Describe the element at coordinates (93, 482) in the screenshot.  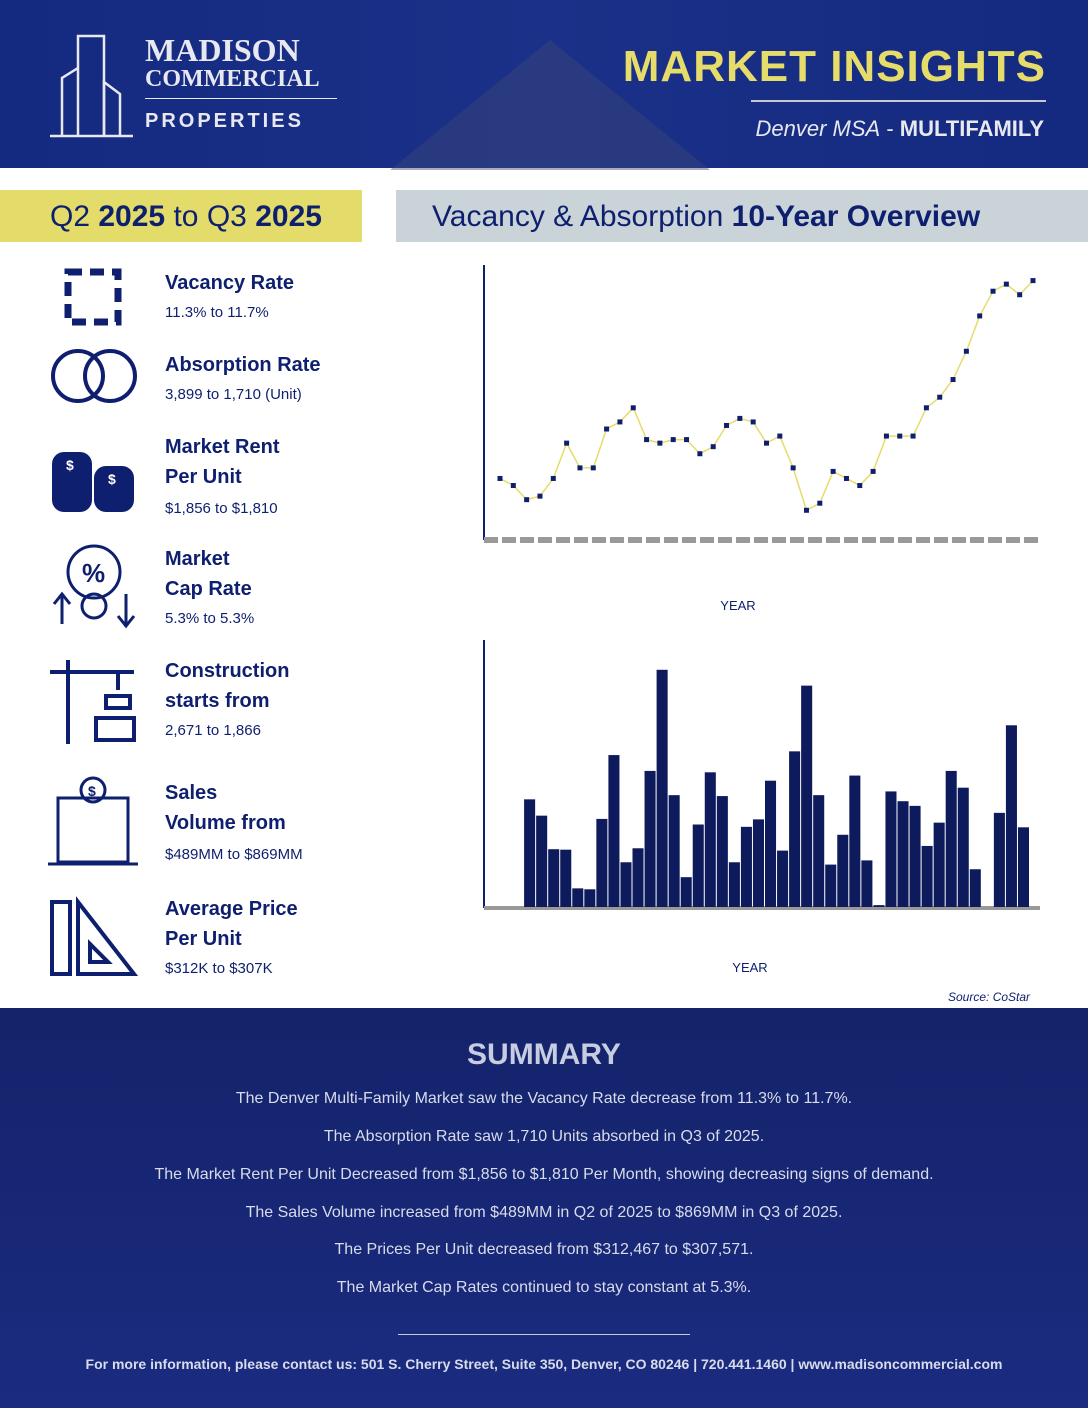
I see `coin-stacks-icon: $$` at that location.